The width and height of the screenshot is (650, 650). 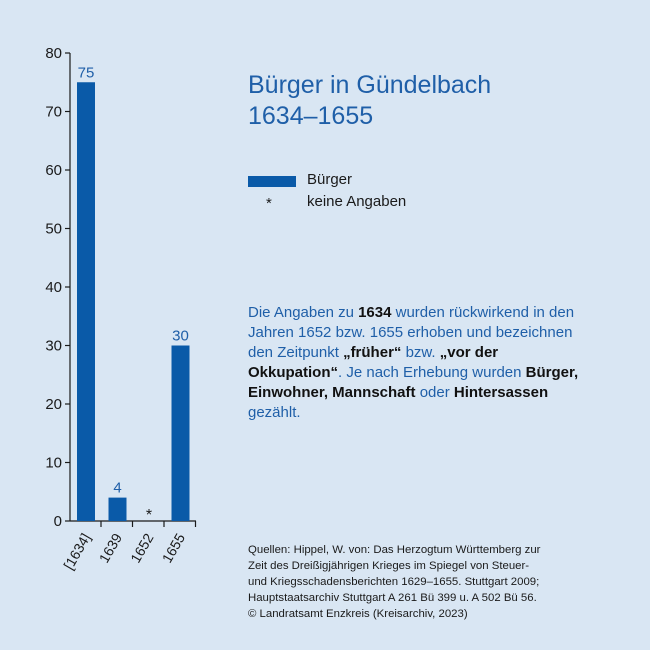 I want to click on note-text: bzw., so click(x=420, y=352).